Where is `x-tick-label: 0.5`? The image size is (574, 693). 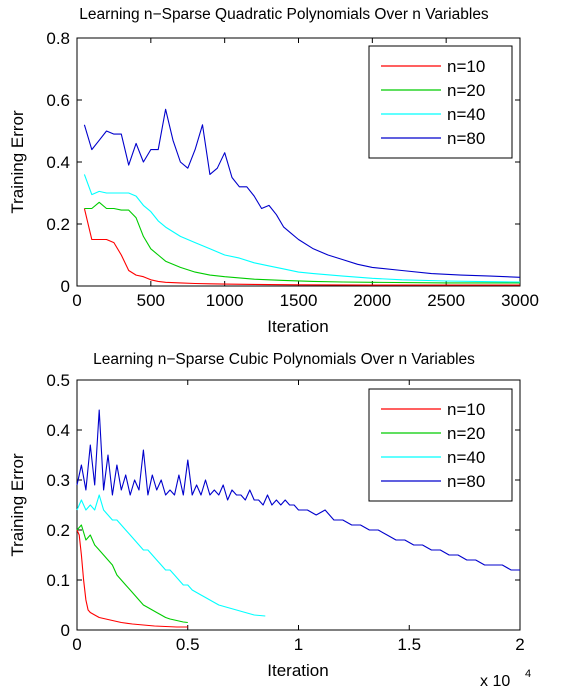
x-tick-label: 0.5 is located at coordinates (188, 644).